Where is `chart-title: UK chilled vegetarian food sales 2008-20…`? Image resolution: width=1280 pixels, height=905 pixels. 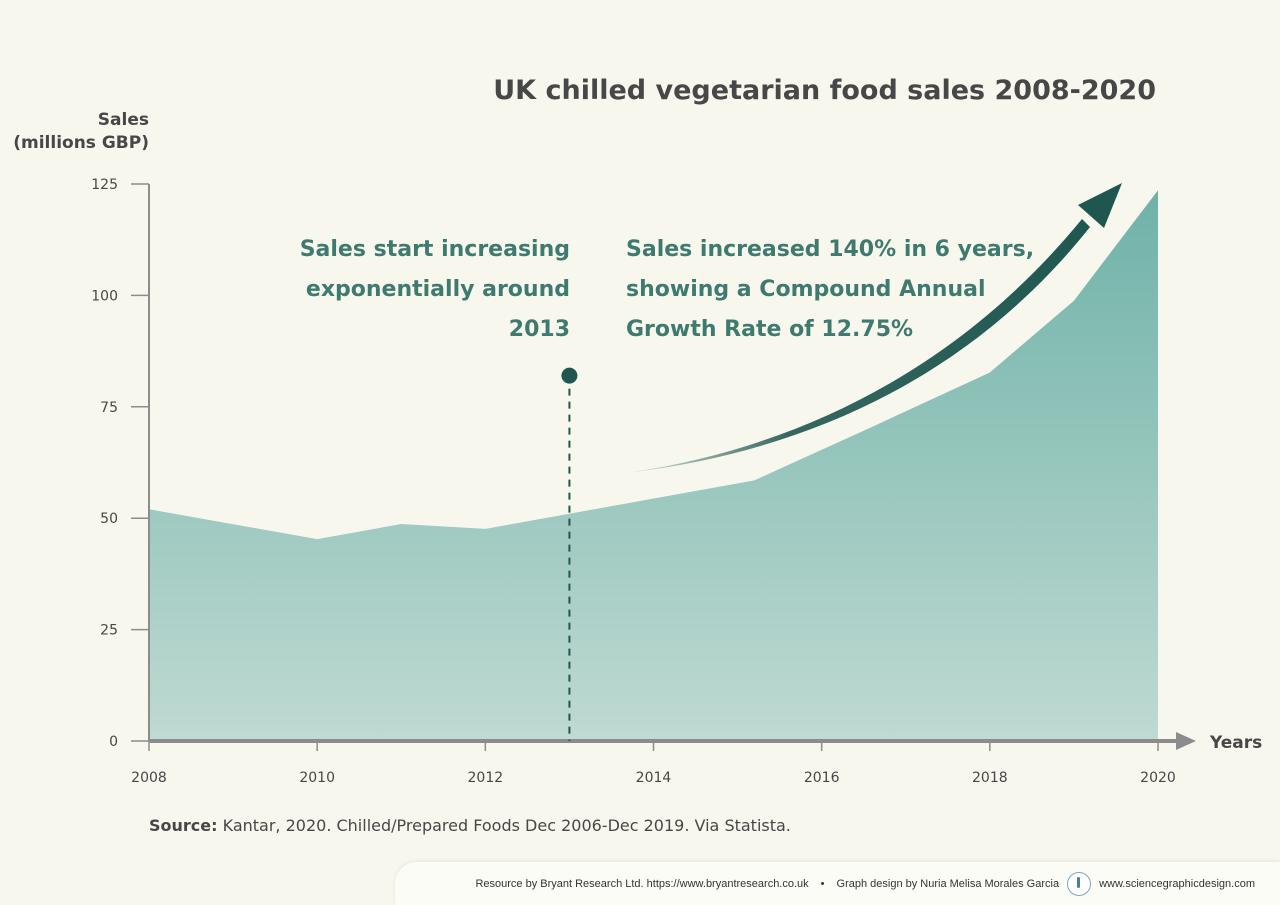 chart-title: UK chilled vegetarian food sales 2008-20… is located at coordinates (824, 90).